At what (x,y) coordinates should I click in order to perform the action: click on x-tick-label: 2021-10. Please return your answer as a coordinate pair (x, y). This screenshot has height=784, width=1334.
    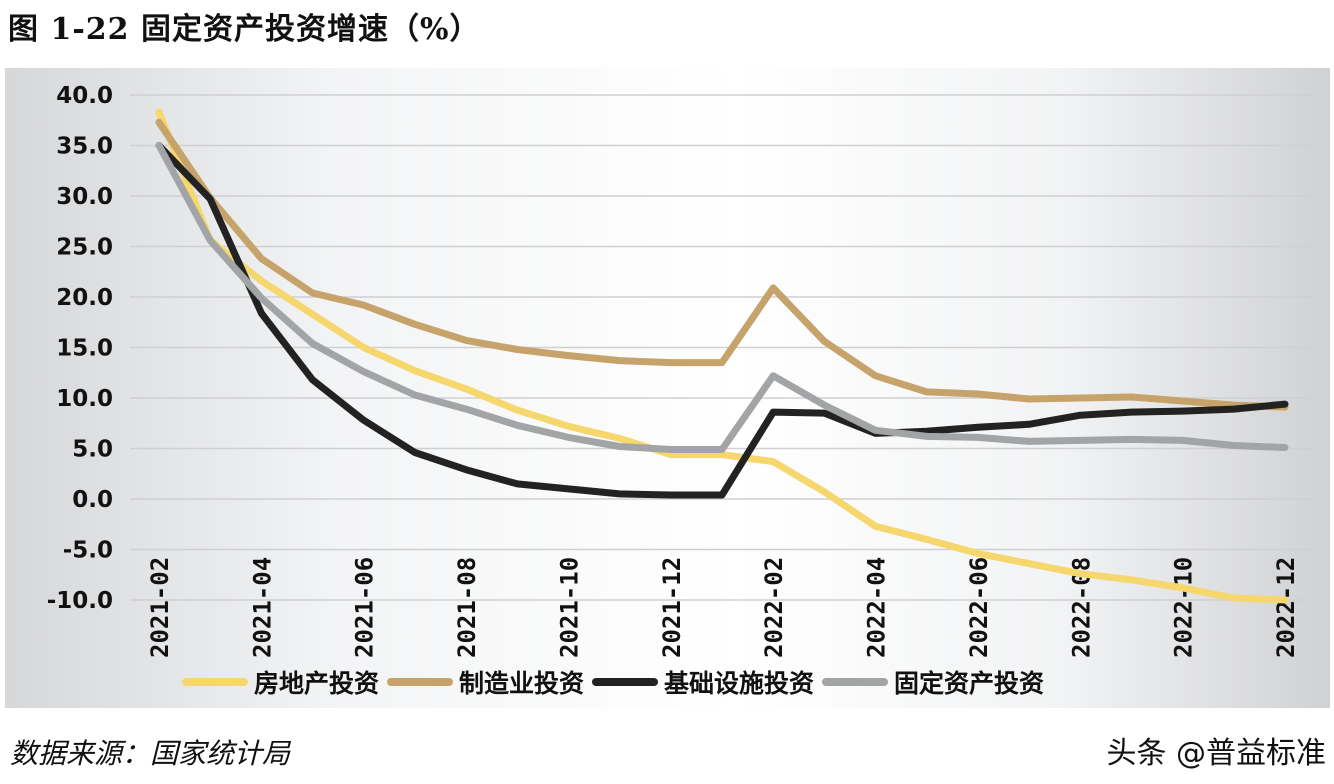
    Looking at the image, I should click on (569, 607).